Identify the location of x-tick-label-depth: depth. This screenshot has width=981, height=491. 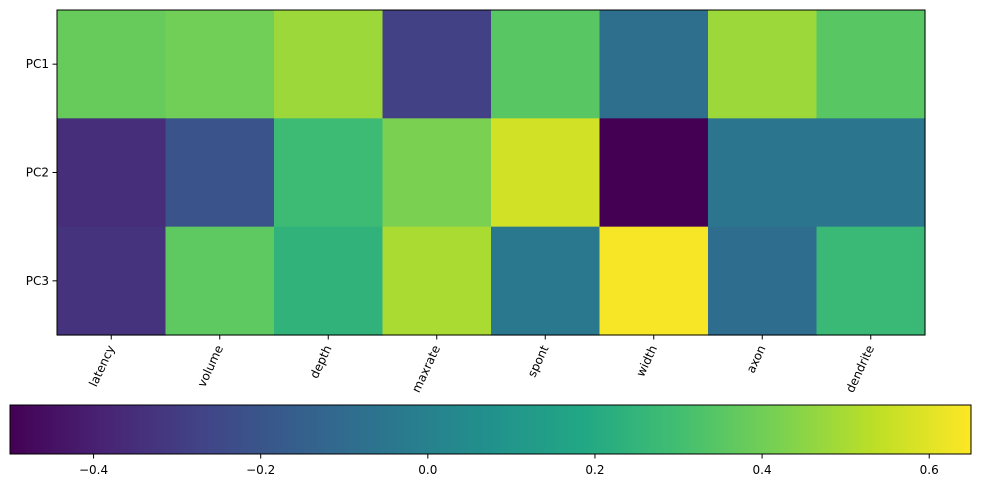
(320, 362).